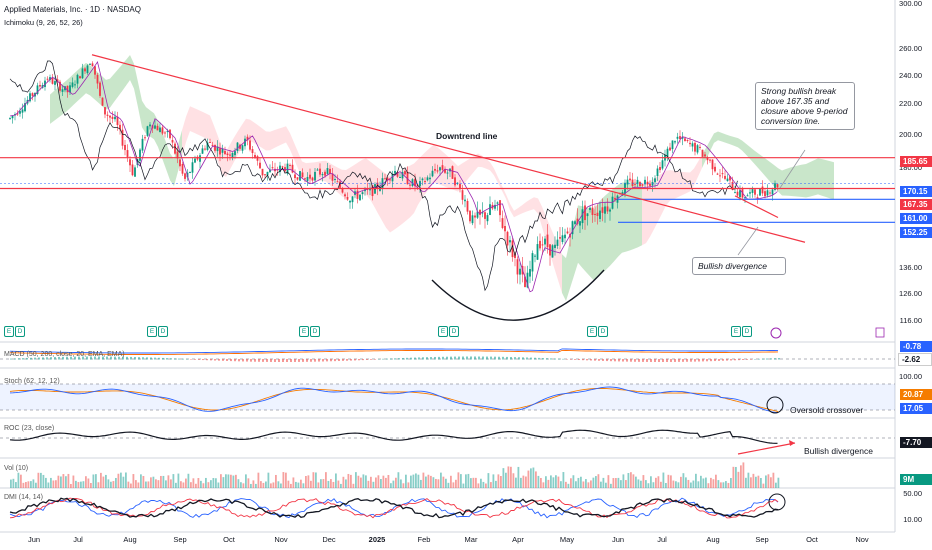 The height and width of the screenshot is (550, 932). I want to click on dmi-line, so click(394, 508).